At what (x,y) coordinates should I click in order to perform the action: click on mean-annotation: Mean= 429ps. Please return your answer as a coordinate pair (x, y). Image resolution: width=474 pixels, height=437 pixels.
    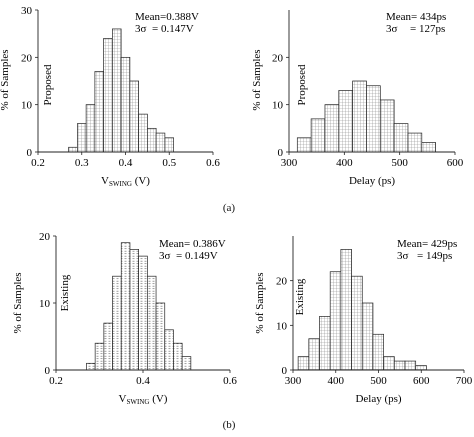
    Looking at the image, I should click on (427, 244).